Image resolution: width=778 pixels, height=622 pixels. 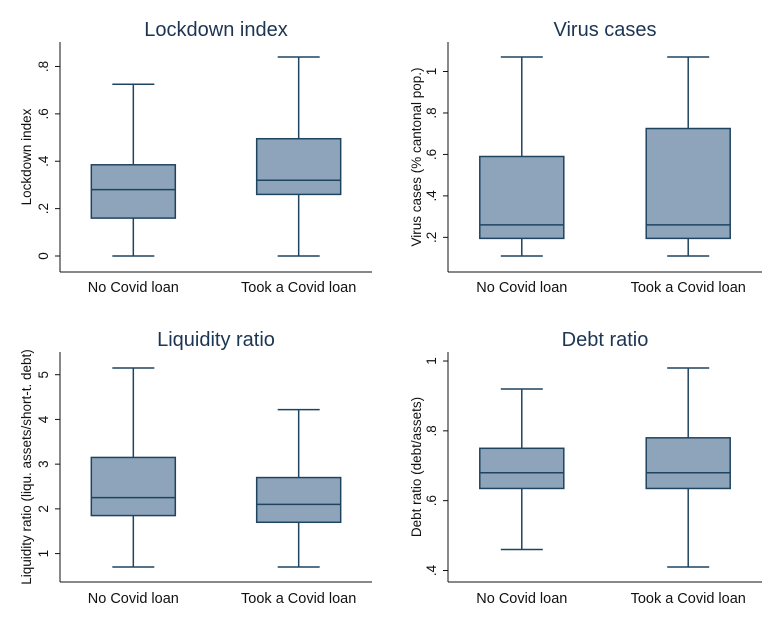 I want to click on y-tick-label: 4, so click(x=43, y=419).